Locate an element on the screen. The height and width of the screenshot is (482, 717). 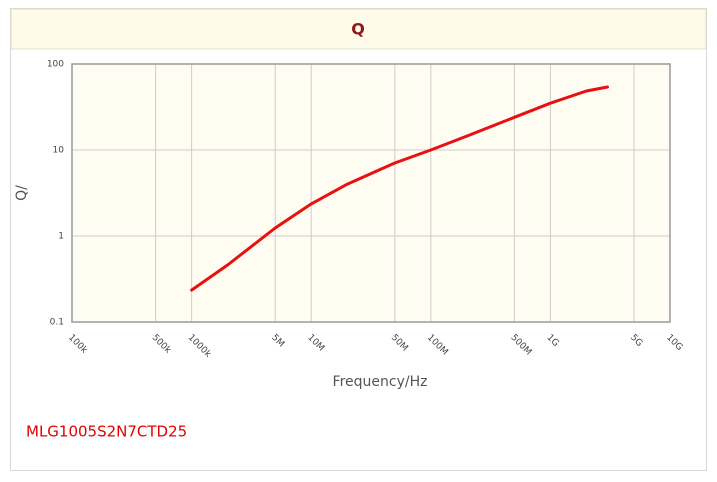
header is located at coordinates (358, 29).